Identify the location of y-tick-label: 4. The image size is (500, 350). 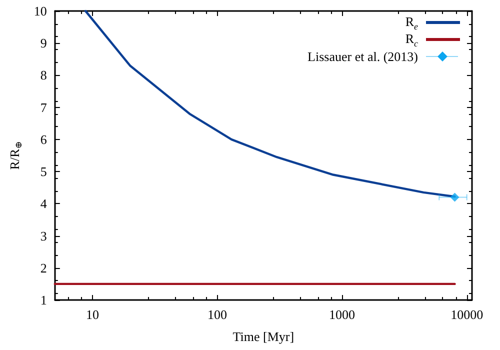
(44, 204).